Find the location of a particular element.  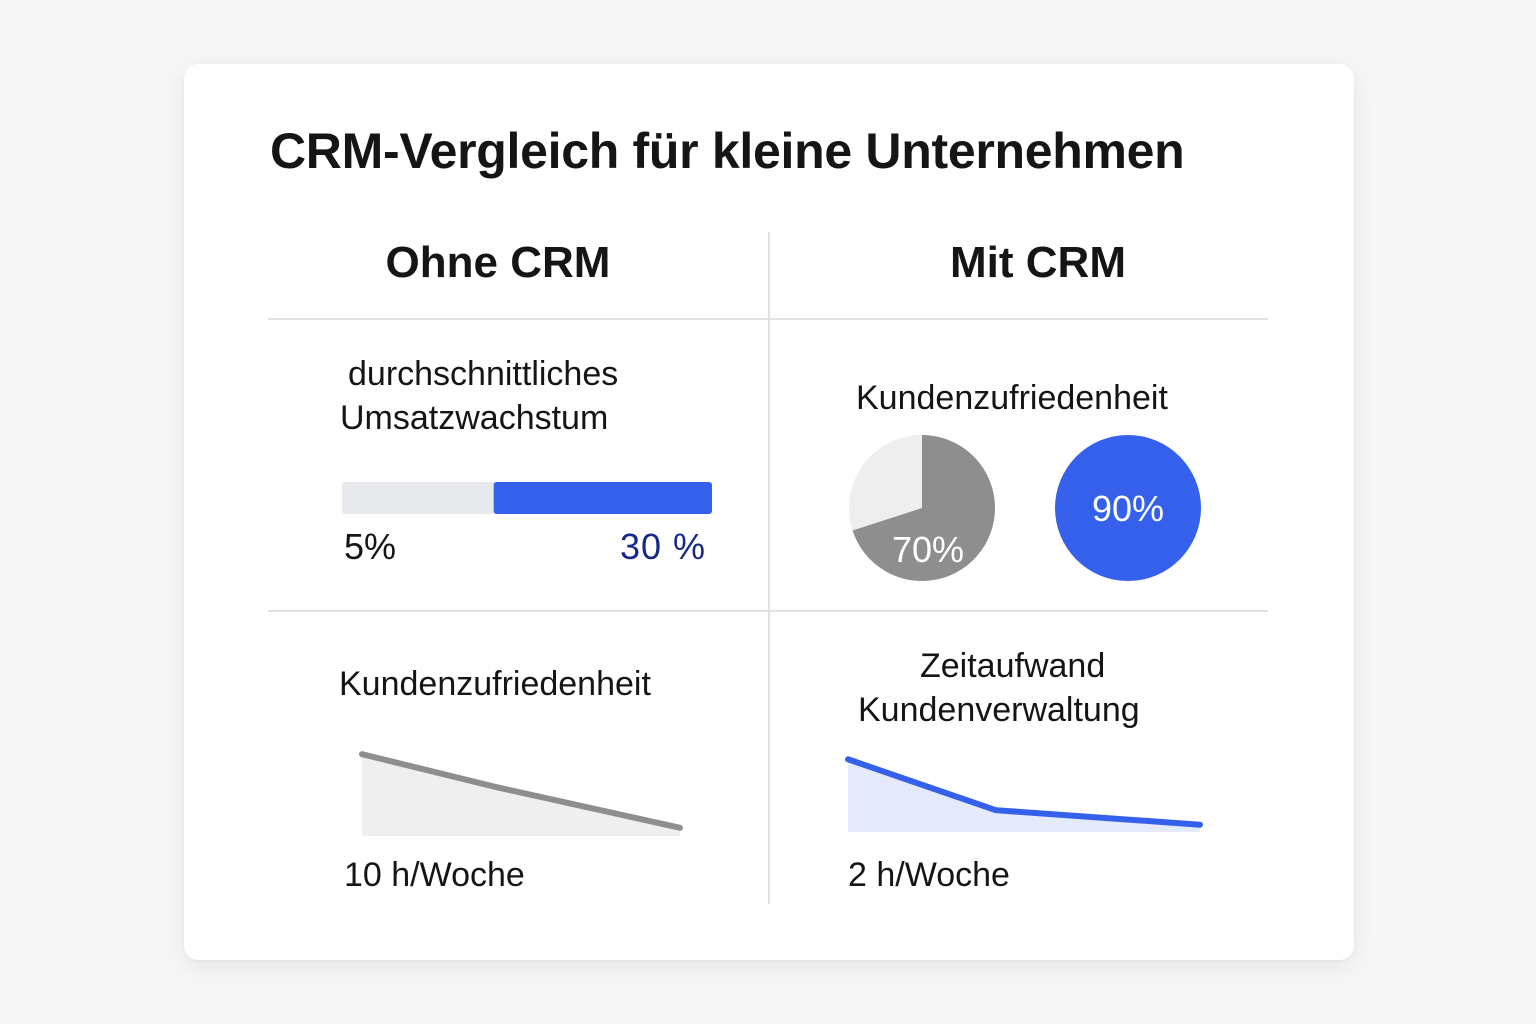

column-header-mit-crm: Mit CRM is located at coordinates (1038, 262).